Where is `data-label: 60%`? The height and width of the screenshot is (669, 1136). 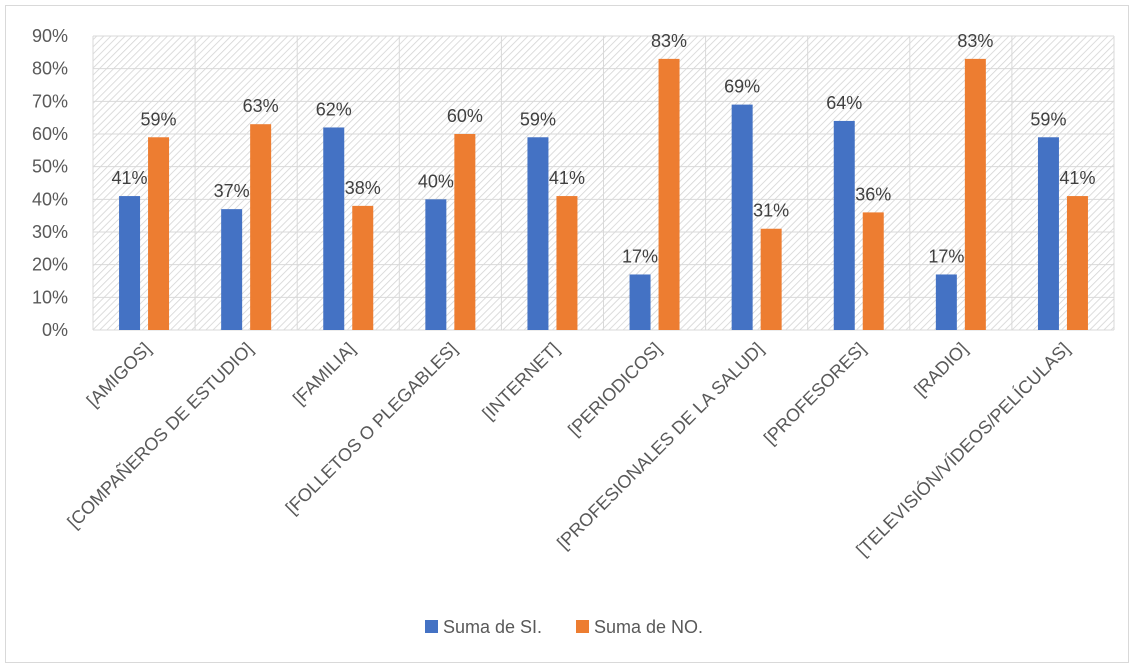
data-label: 60% is located at coordinates (465, 116).